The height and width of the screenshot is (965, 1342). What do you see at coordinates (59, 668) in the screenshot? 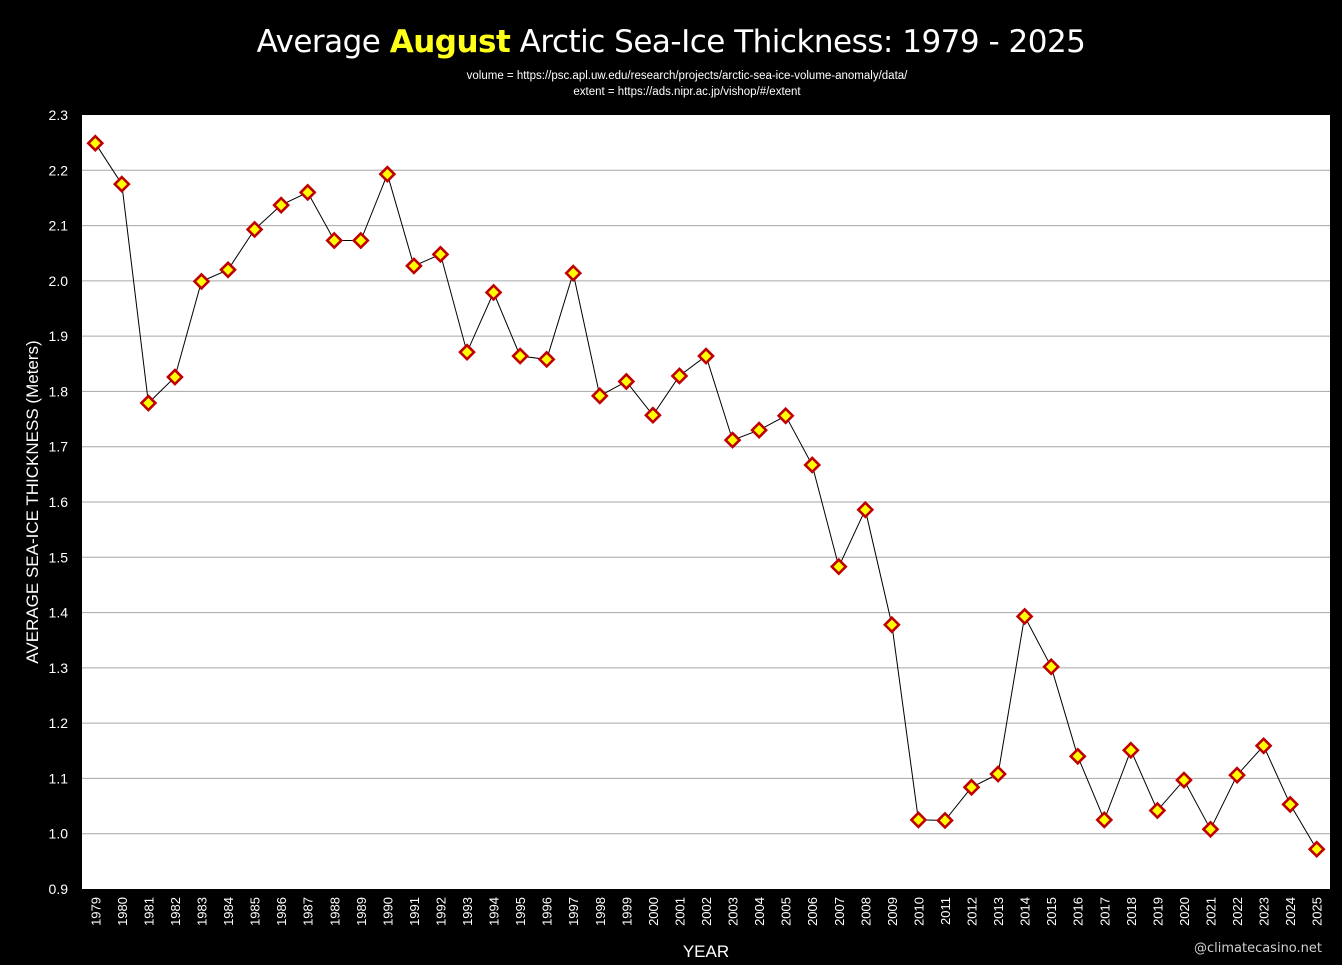
I see `y-tick-label: 1.3` at bounding box center [59, 668].